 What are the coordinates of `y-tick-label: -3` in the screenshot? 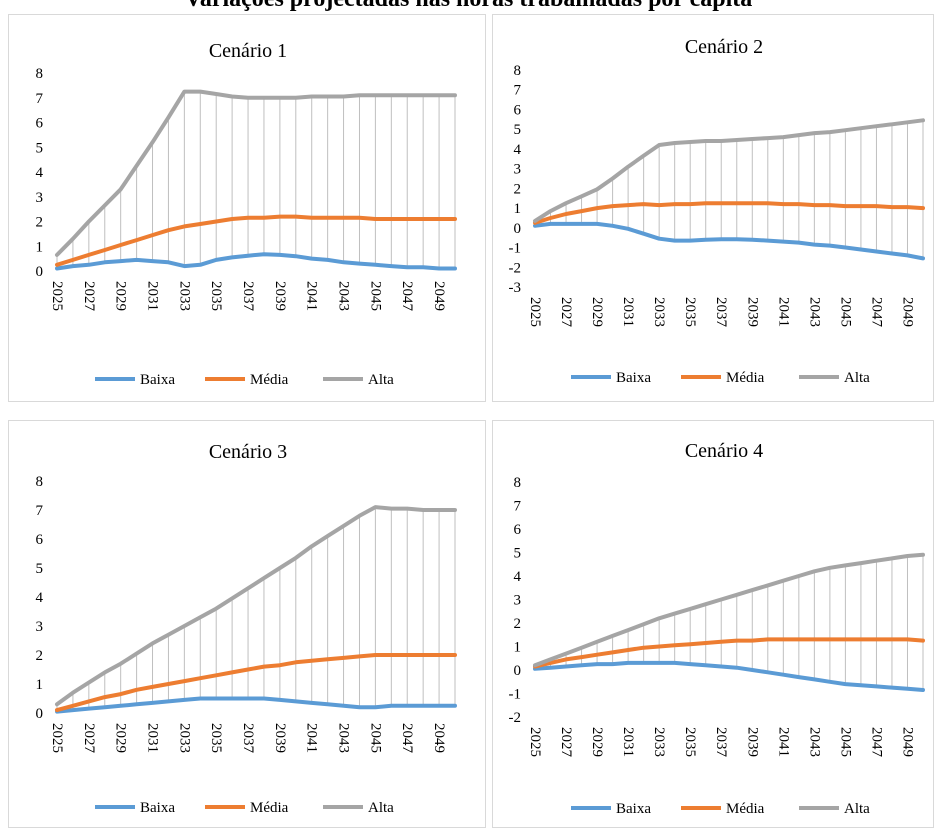 It's located at (515, 288).